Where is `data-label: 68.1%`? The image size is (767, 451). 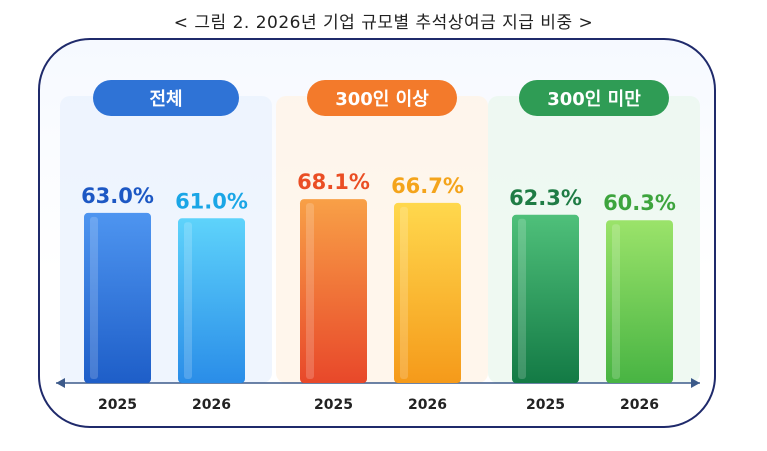 data-label: 68.1% is located at coordinates (333, 182).